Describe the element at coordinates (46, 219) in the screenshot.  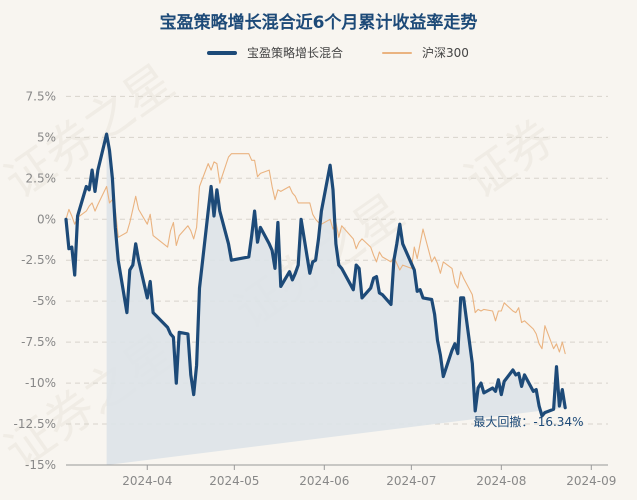
I see `y-tick-label: 0%` at that location.